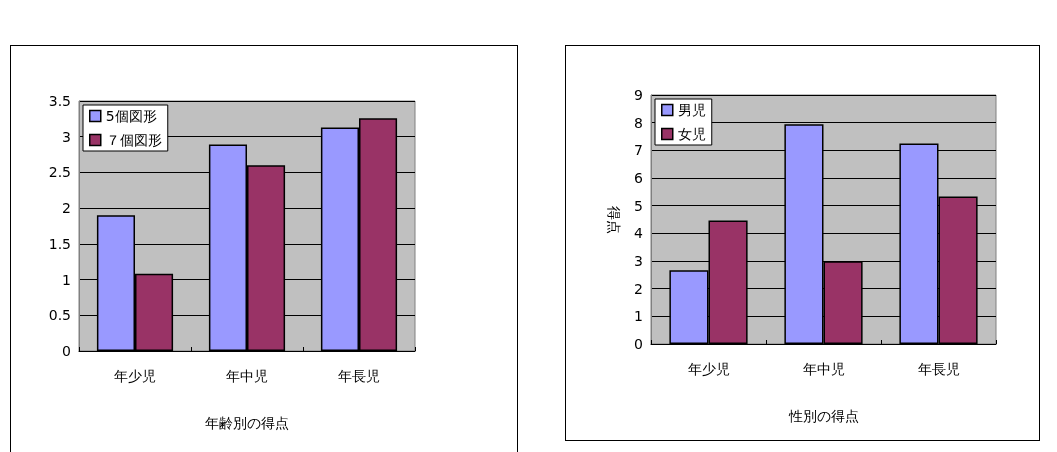  Describe the element at coordinates (59, 243) in the screenshot. I see `y-tick-label: 1.5` at that location.